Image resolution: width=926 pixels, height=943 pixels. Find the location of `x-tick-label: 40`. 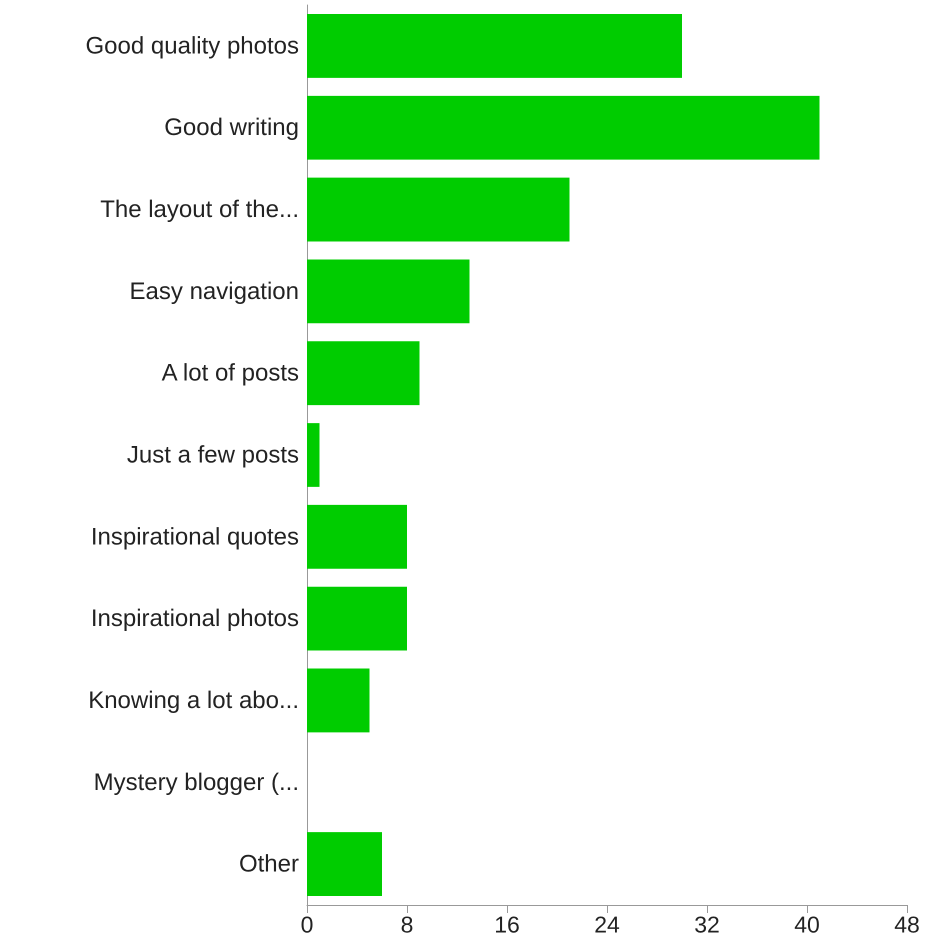

x-tick-label: 40 is located at coordinates (807, 925).